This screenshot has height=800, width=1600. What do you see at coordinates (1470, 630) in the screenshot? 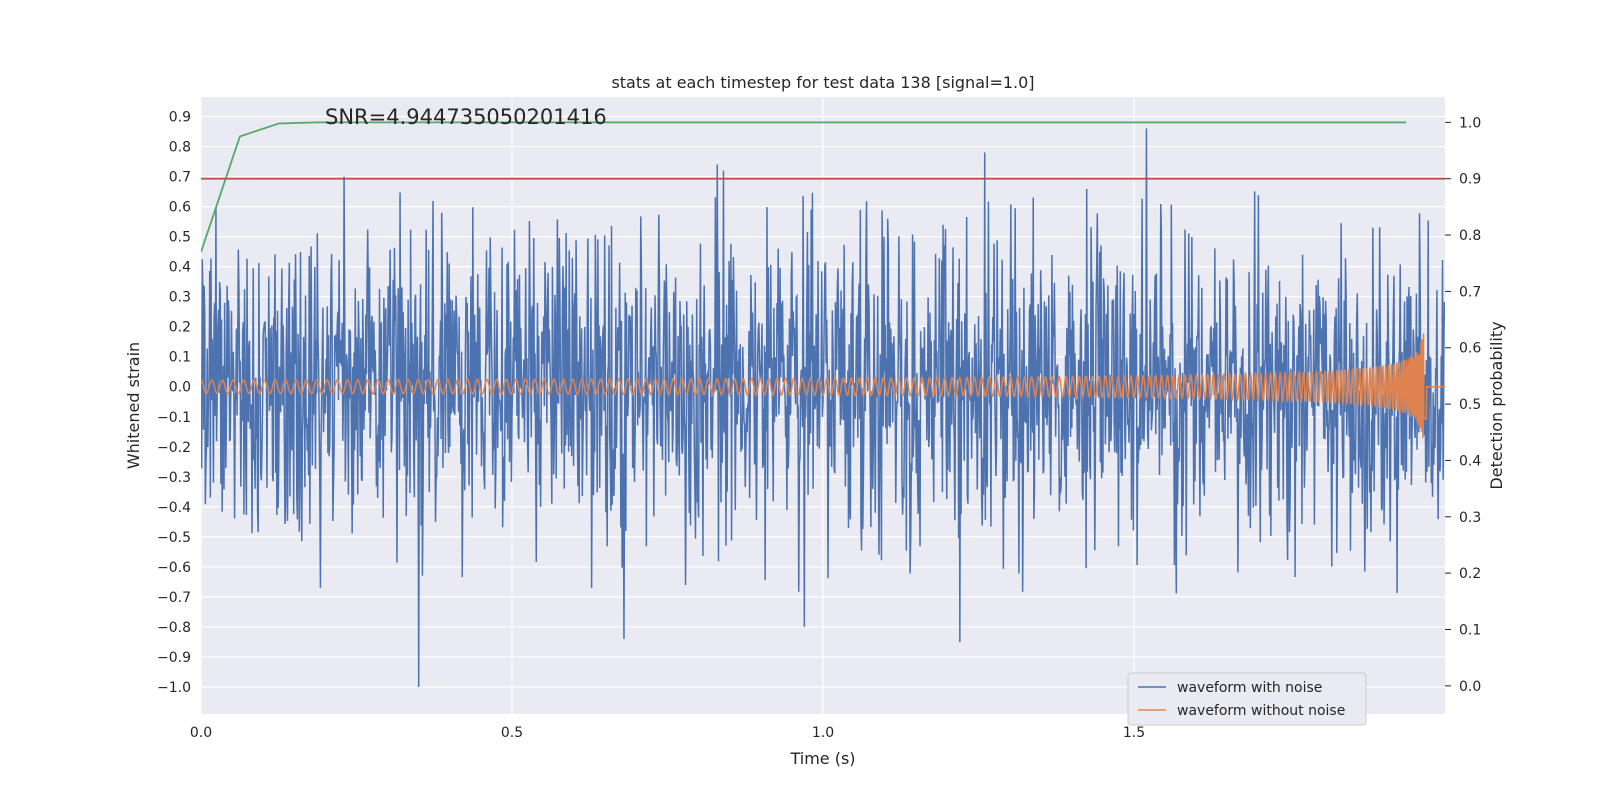
I see `y2-tick-label: 0.1` at bounding box center [1470, 630].